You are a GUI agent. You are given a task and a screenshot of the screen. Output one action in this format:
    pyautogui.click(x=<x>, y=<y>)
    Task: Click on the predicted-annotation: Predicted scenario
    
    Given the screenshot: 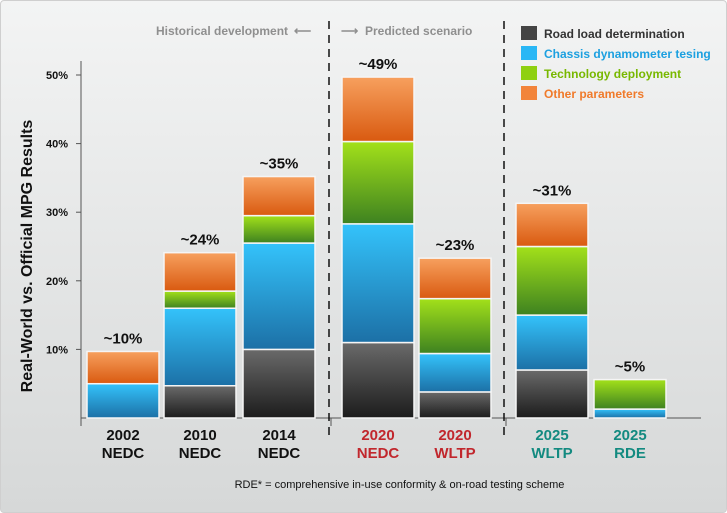 What is the action you would take?
    pyautogui.click(x=418, y=31)
    